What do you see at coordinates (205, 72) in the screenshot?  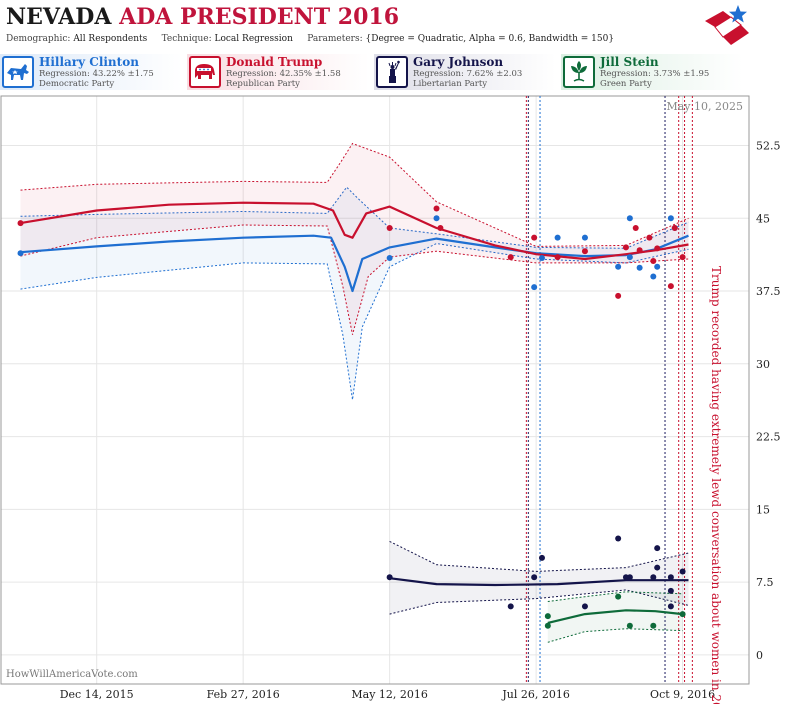 I see `elephant-icon` at bounding box center [205, 72].